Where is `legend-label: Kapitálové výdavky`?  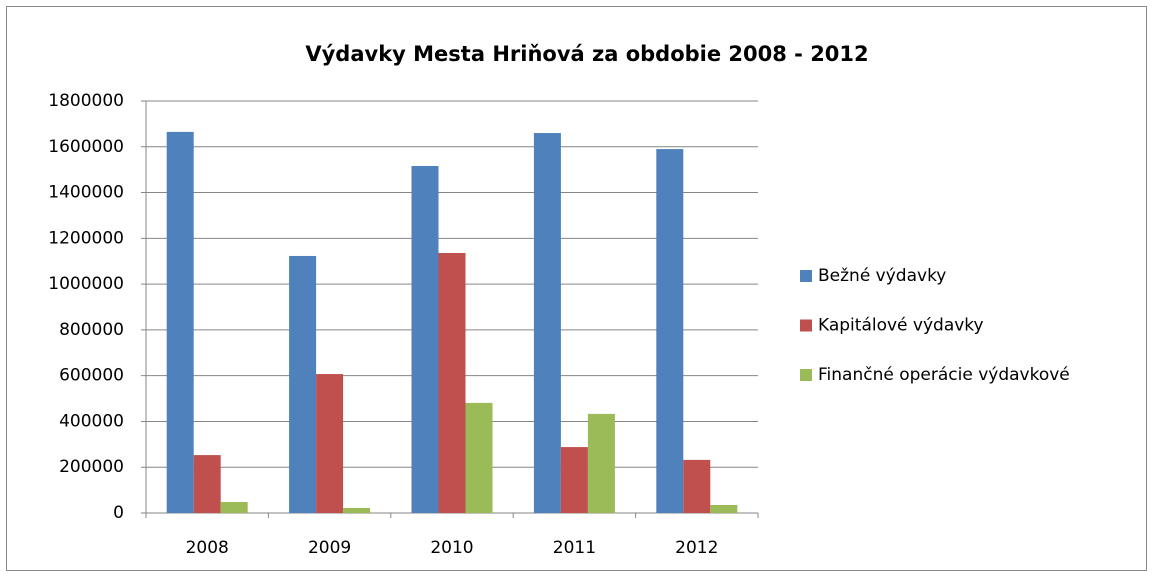
legend-label: Kapitálové výdavky is located at coordinates (901, 326).